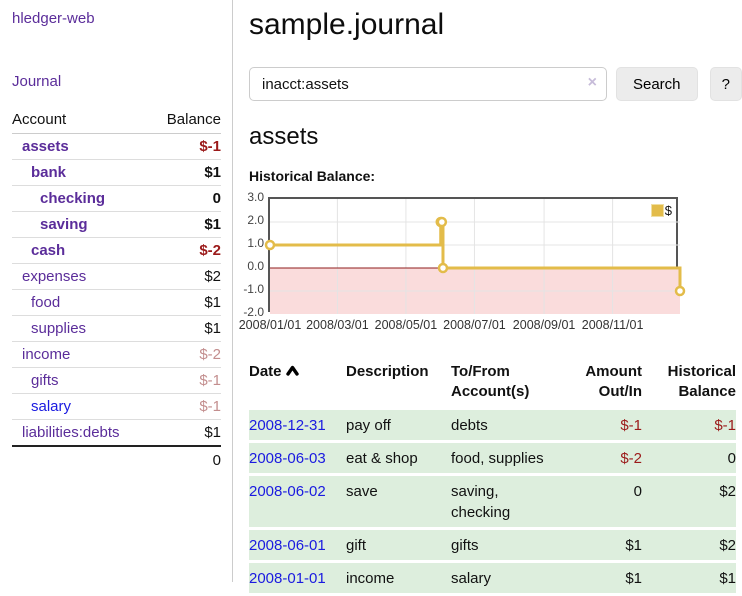 This screenshot has width=742, height=596. I want to click on account-link-liabilities-debts: liabilities:debts, so click(71, 432).